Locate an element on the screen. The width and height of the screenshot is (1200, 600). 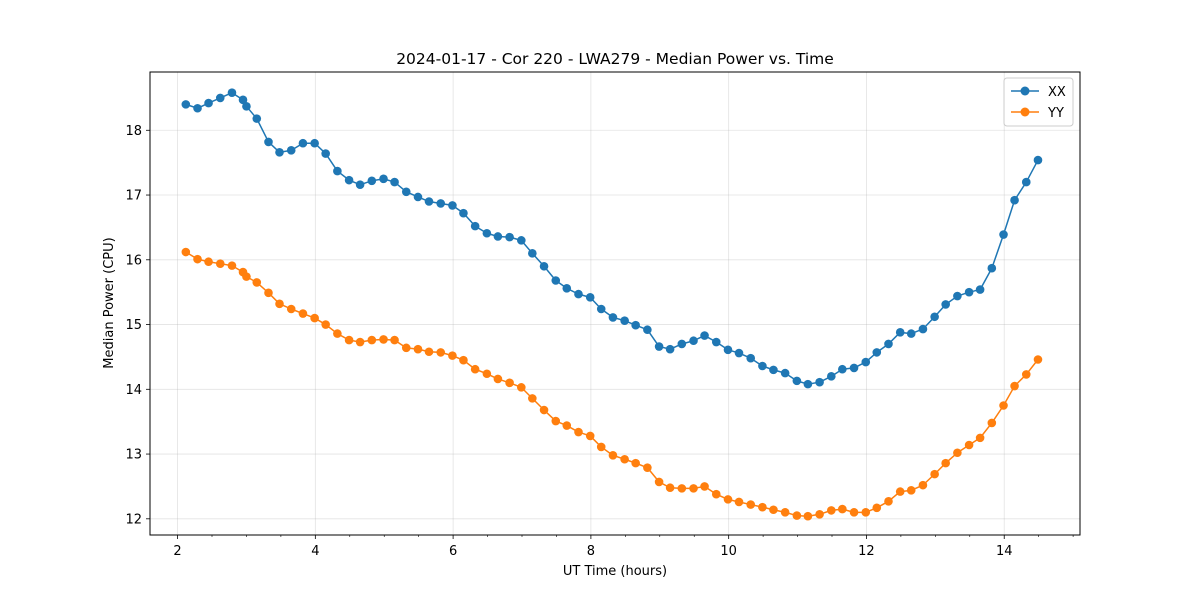
y-axis-label: Median Power (CPU) is located at coordinates (109, 302).